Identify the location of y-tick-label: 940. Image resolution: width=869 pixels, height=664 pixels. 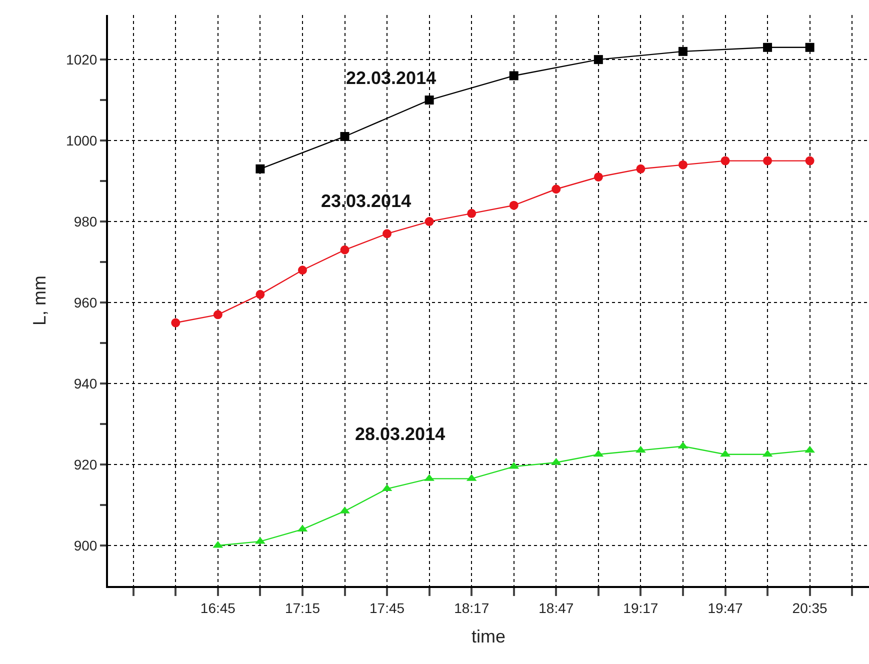
(86, 383).